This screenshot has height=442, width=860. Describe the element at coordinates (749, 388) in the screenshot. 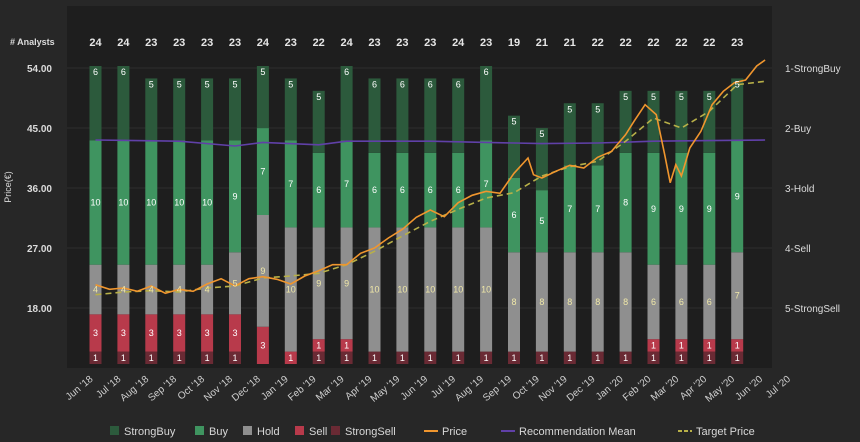

I see `x-tick-label: Jun '20` at that location.